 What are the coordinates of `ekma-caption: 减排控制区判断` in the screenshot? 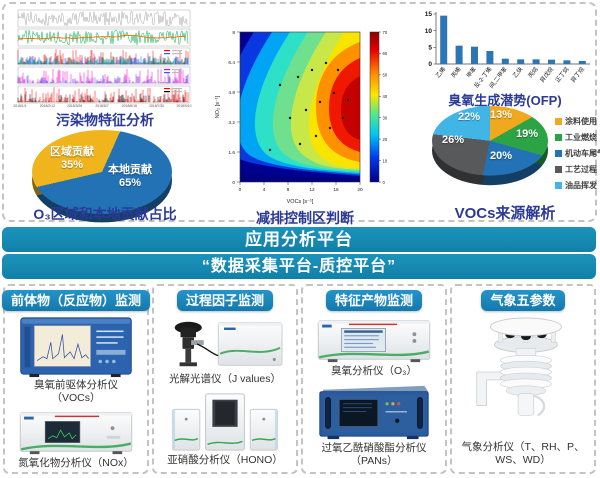 It's located at (305, 218).